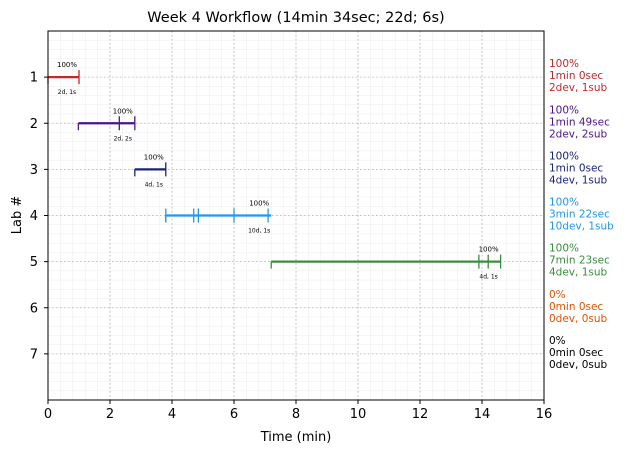 This screenshot has height=453, width=627. Describe the element at coordinates (576, 307) in the screenshot. I see `lab-6-summary-line: 0min 0sec` at that location.